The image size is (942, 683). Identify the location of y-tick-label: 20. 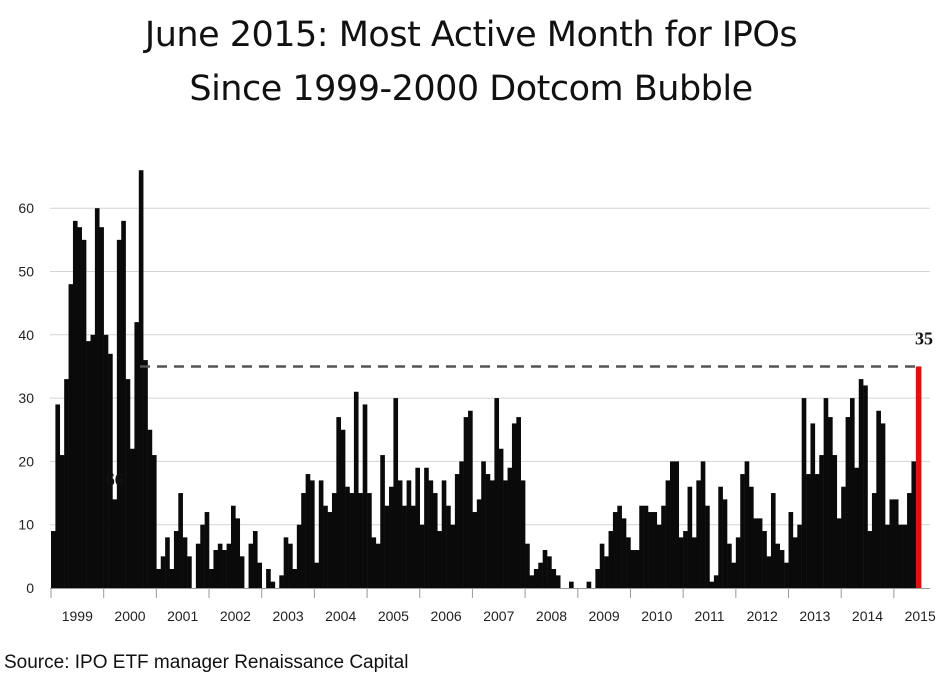
(26, 461).